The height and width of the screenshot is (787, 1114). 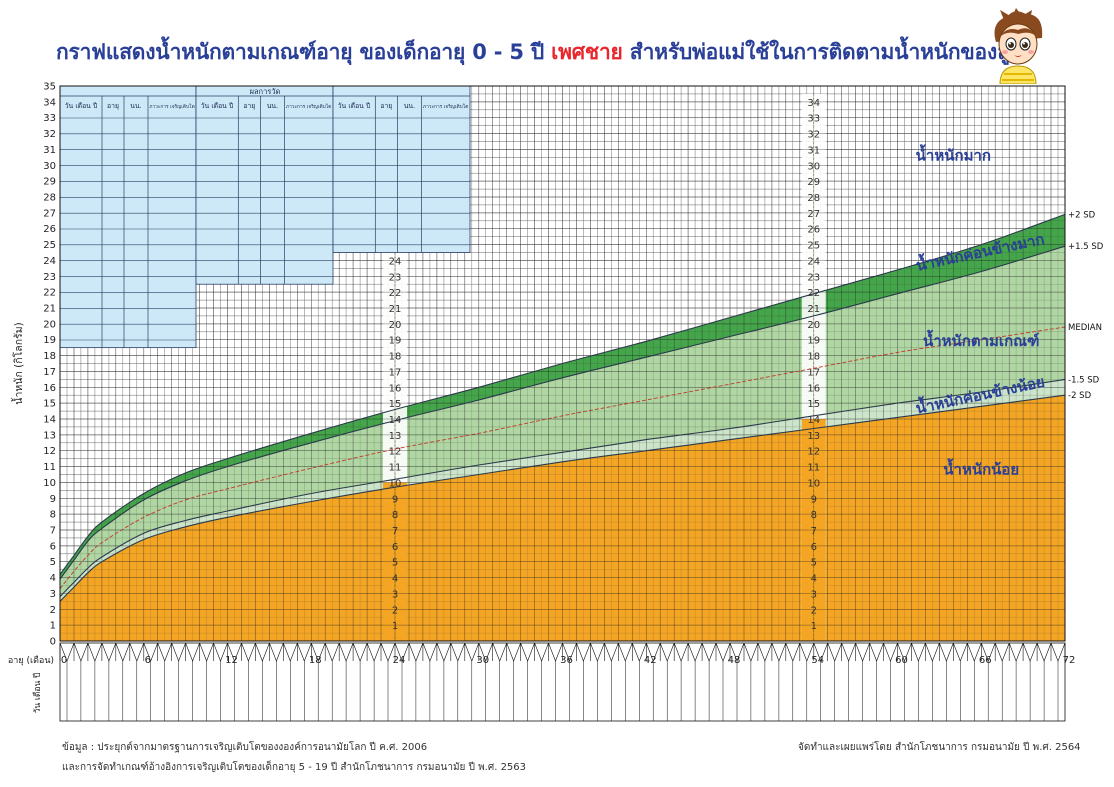 I want to click on y-tick-9: 9, so click(x=53, y=499).